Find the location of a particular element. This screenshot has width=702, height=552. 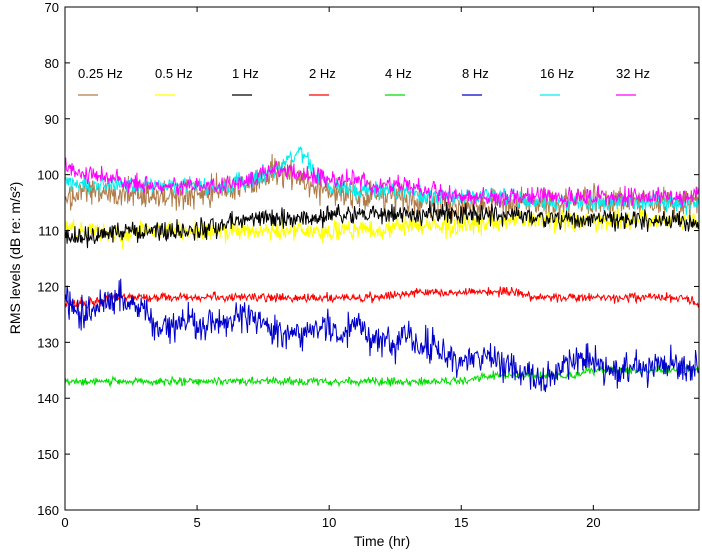

x-tick-label-4: 20 is located at coordinates (593, 522).